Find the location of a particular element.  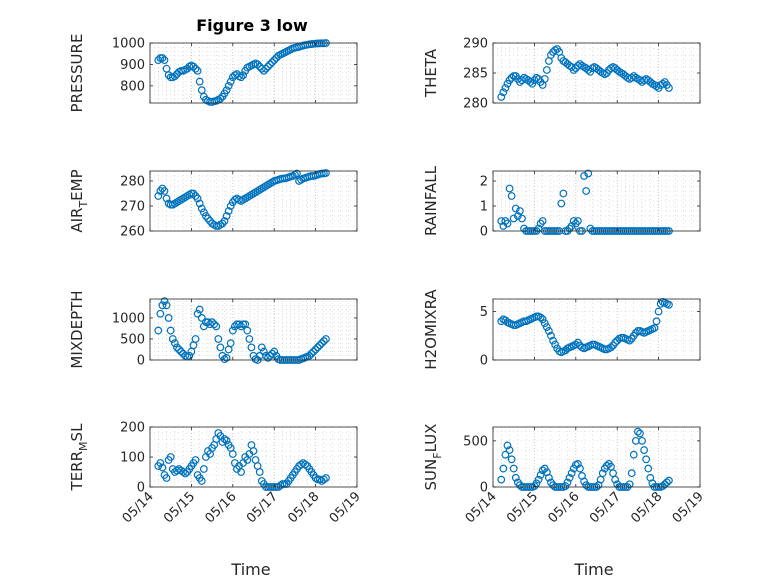

x-tick-label: 05/18 is located at coordinates (646, 507).